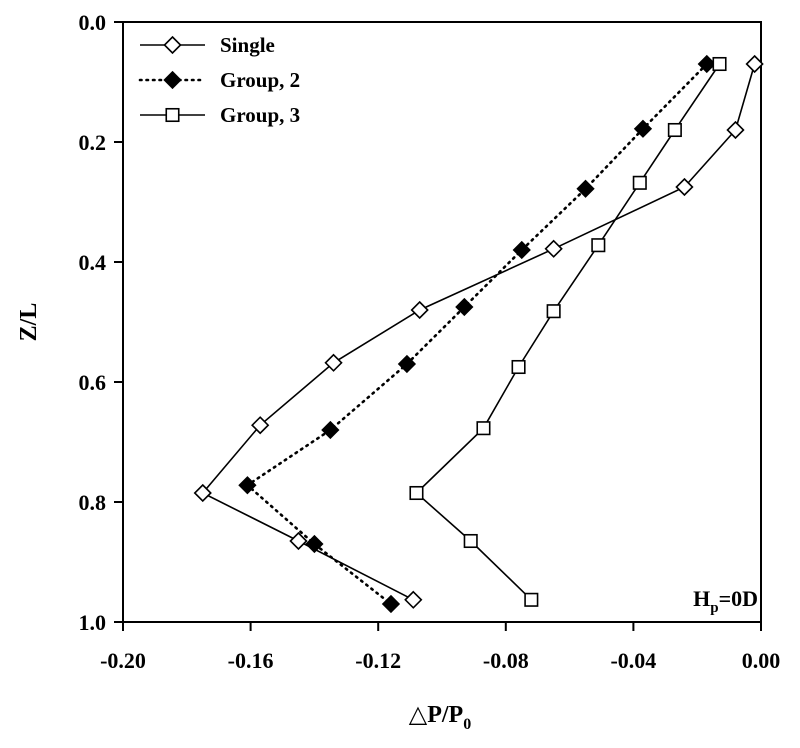 The height and width of the screenshot is (748, 800). I want to click on y-tick-label: 0.0, so click(93, 22).